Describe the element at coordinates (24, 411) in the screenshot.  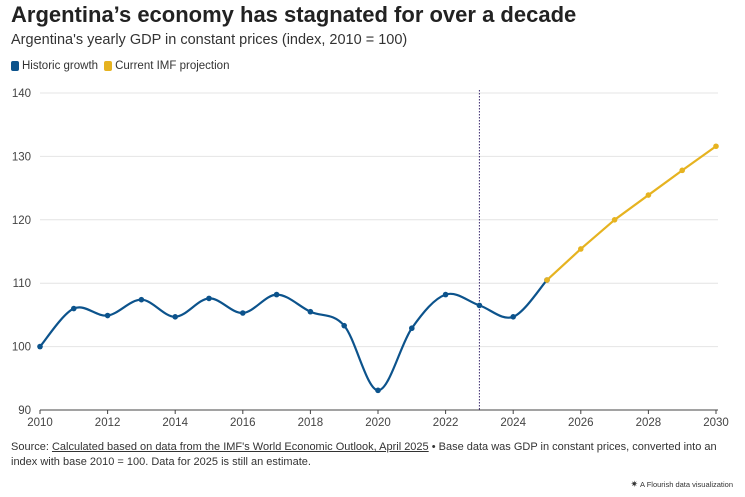
I see `y-tick-label: 90` at that location.